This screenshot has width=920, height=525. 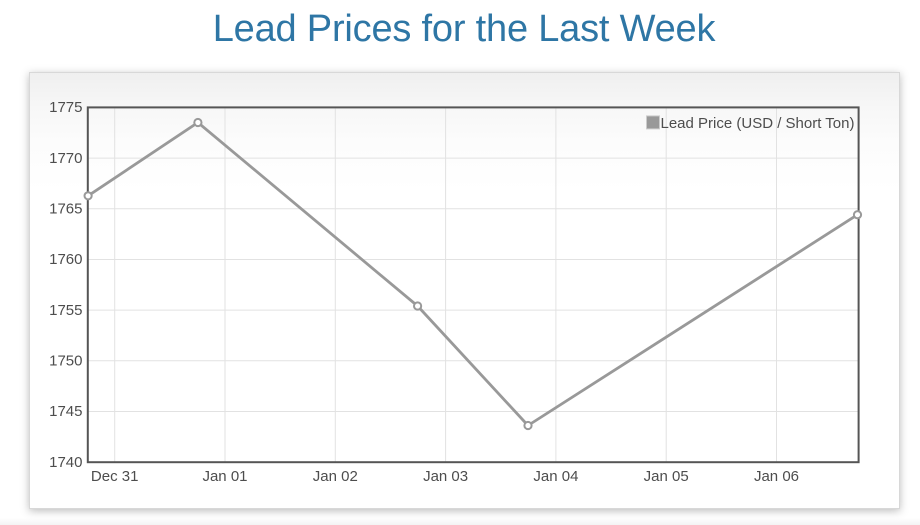 I want to click on svg-text: 1745, so click(x=65, y=411).